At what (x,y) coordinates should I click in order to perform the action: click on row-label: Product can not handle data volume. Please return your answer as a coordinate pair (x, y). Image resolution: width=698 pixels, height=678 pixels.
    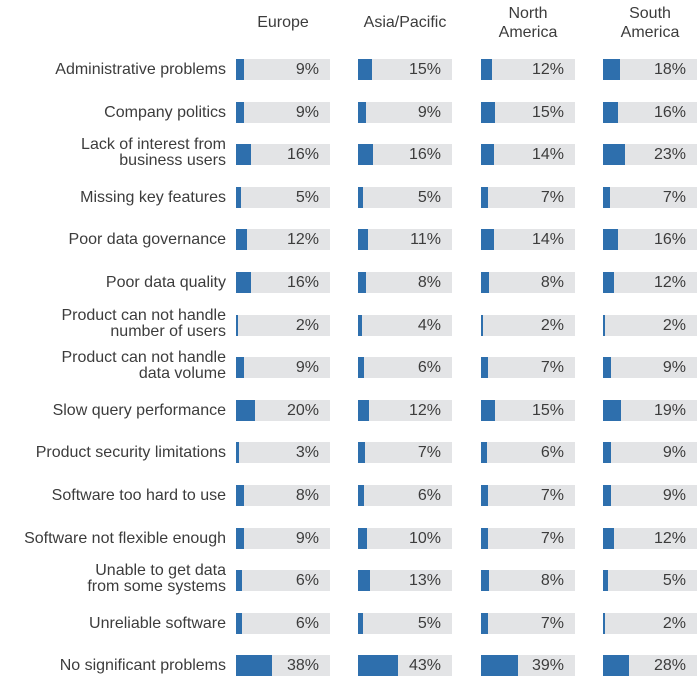
    Looking at the image, I should click on (143, 366).